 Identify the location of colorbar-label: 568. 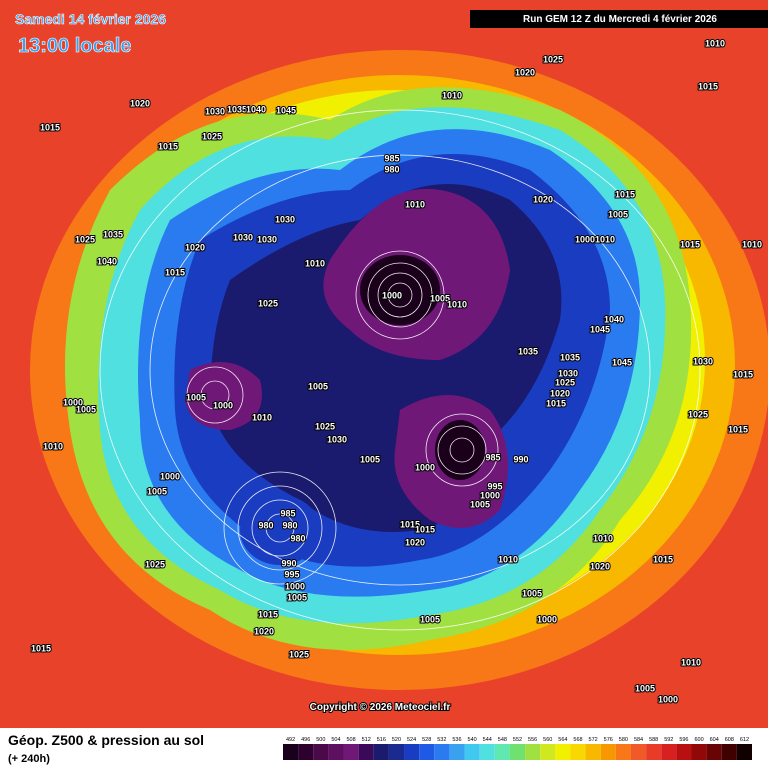
(577, 740).